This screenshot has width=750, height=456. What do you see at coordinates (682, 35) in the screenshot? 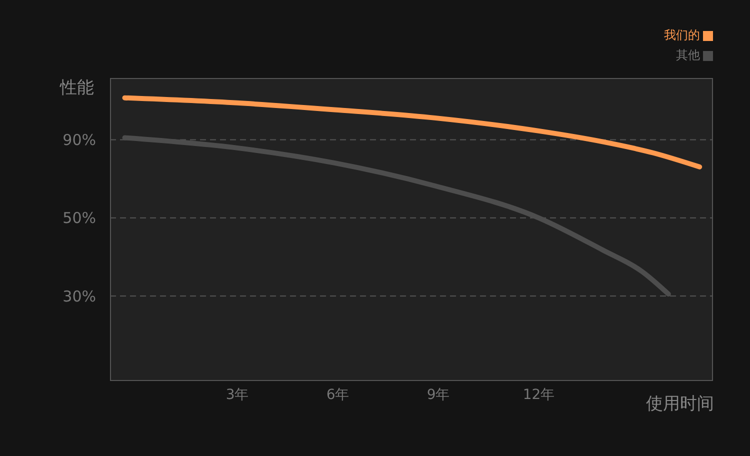
I see `legend-label: 我们的` at bounding box center [682, 35].